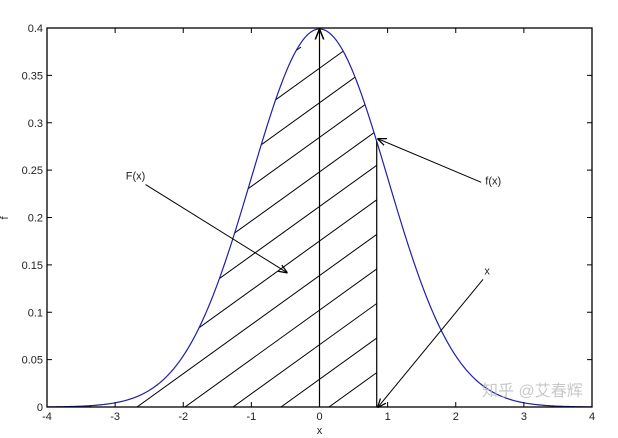  What do you see at coordinates (40, 408) in the screenshot?
I see `y-tick-label: 0` at bounding box center [40, 408].